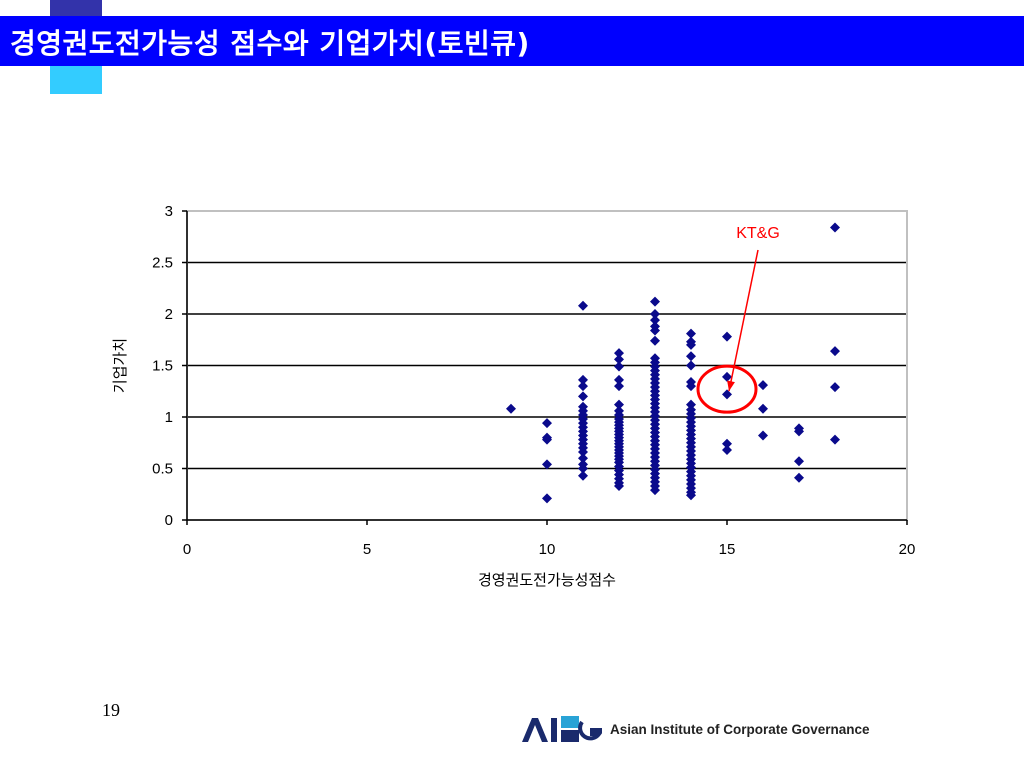 Image resolution: width=1024 pixels, height=768 pixels. I want to click on x-tick-label: 0, so click(187, 549).